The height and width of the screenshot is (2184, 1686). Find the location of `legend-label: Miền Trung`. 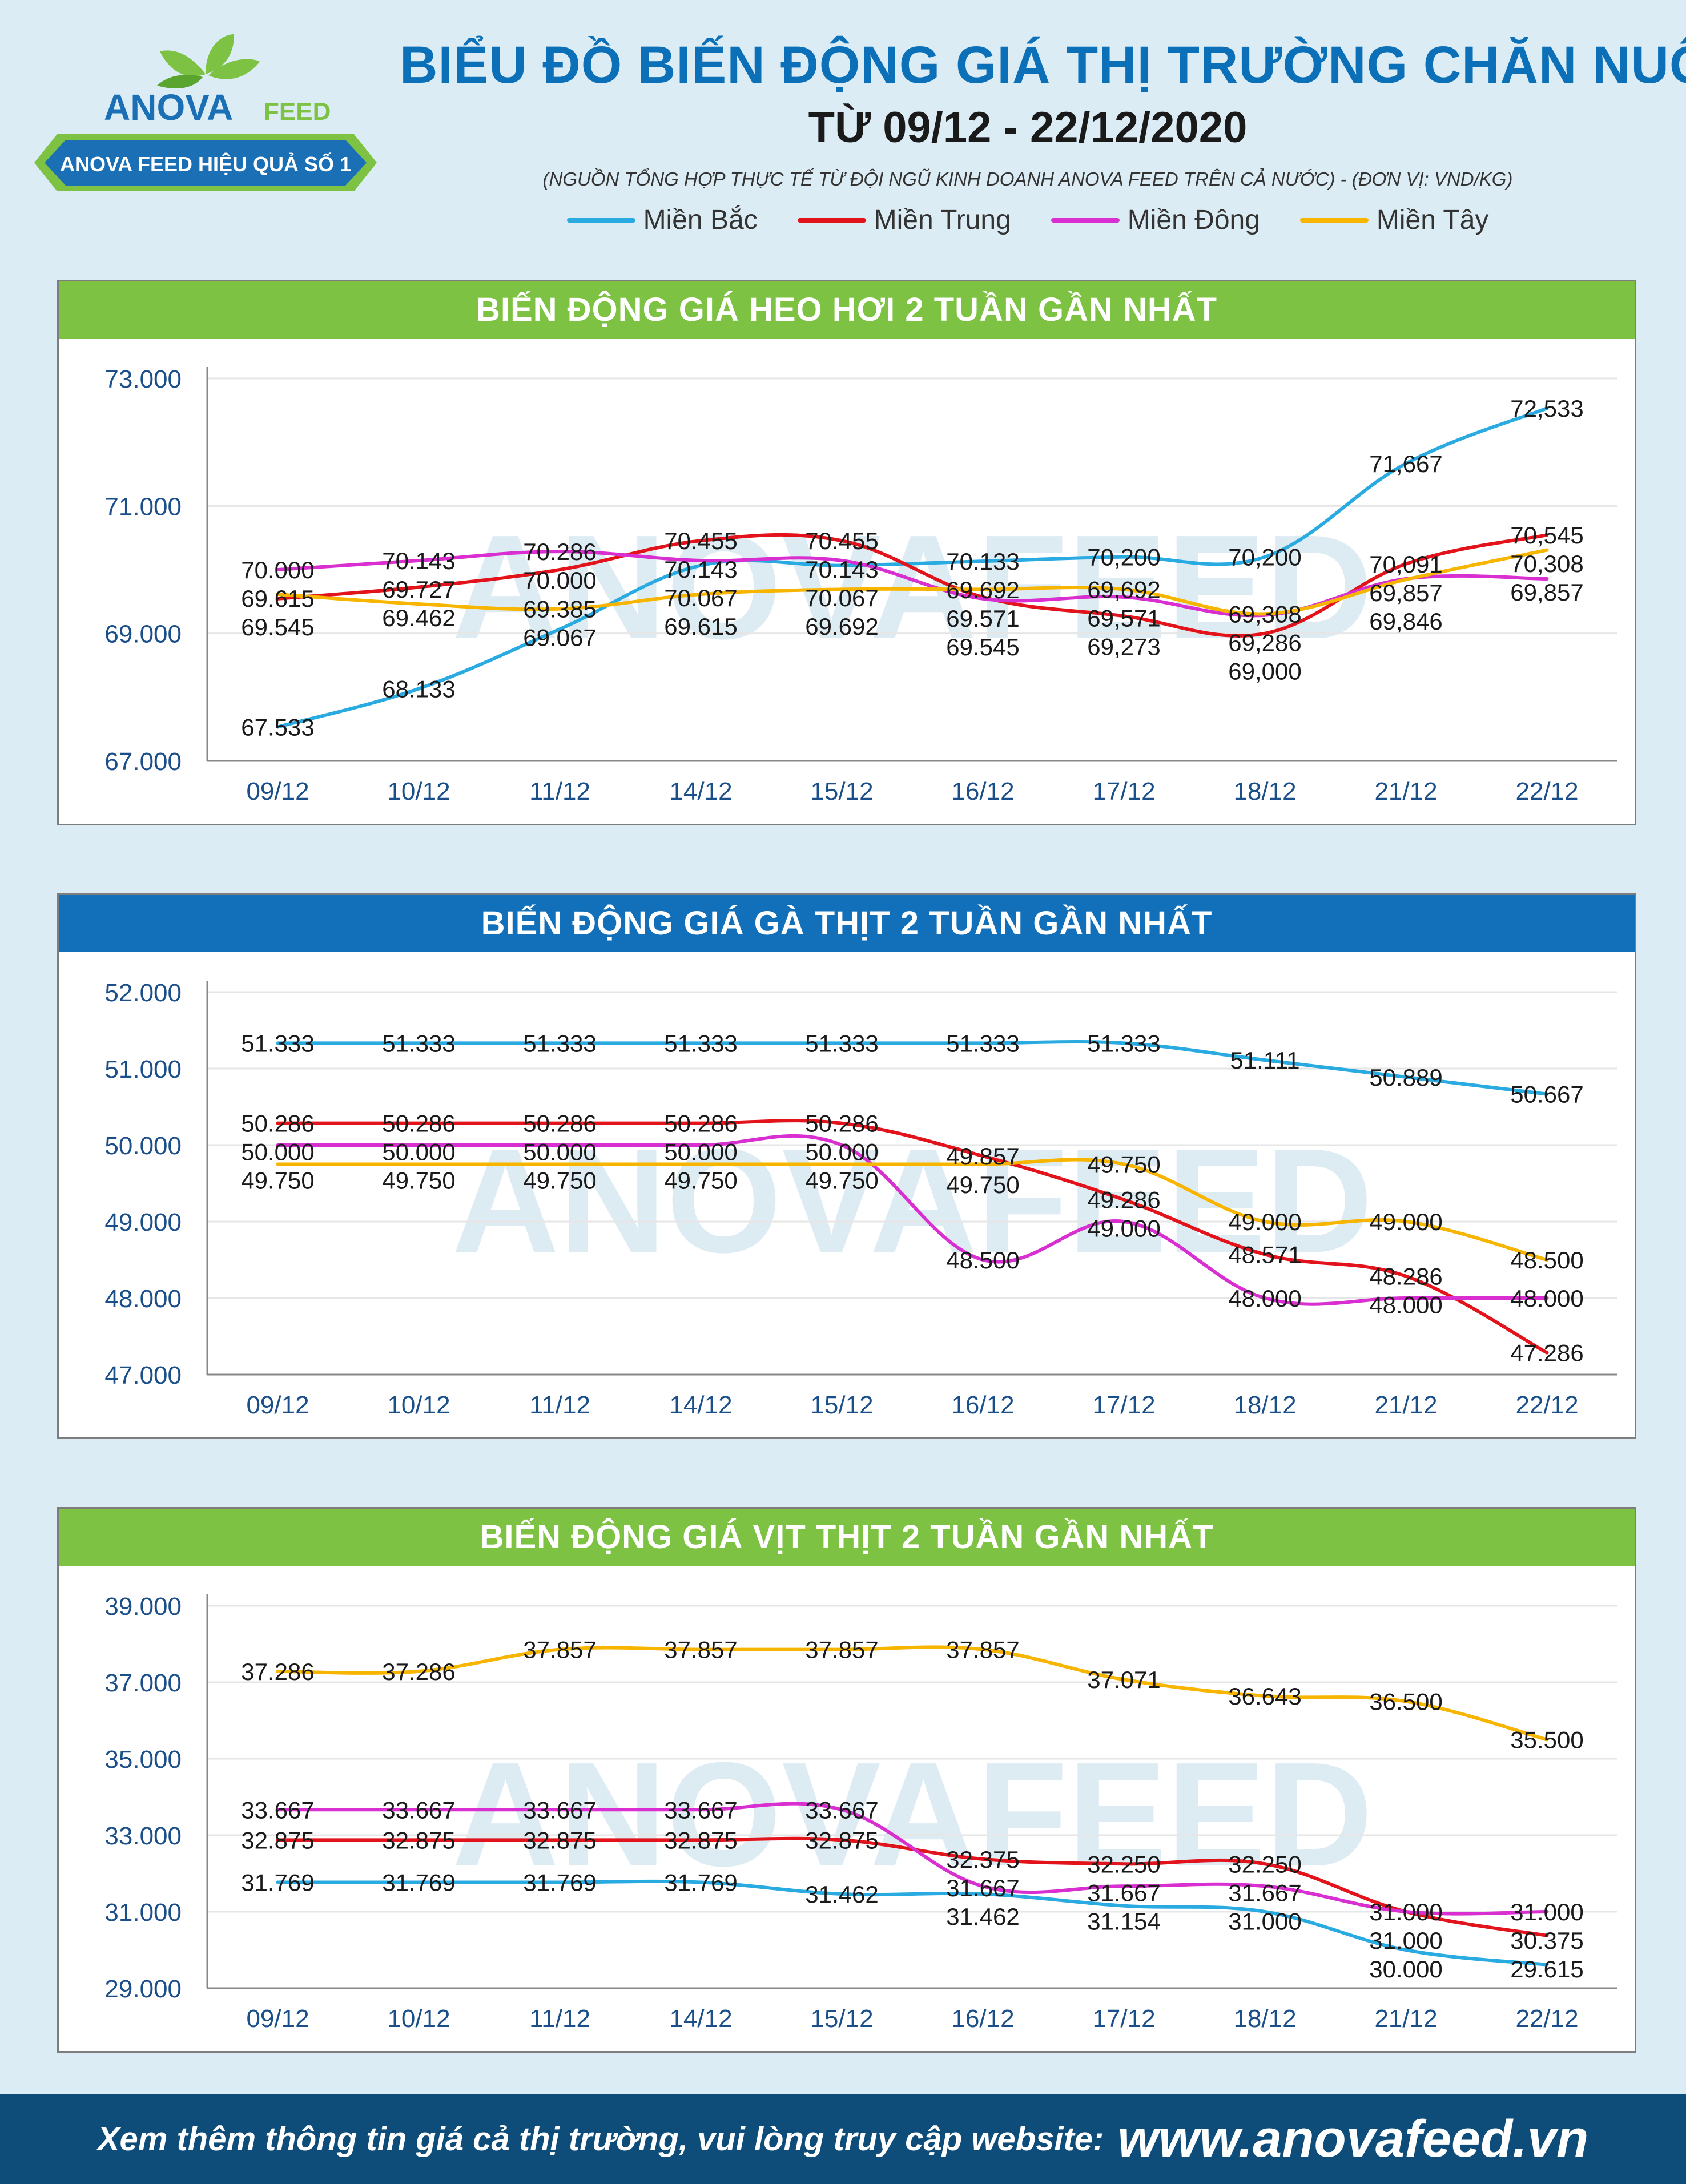

legend-label: Miền Trung is located at coordinates (942, 220).